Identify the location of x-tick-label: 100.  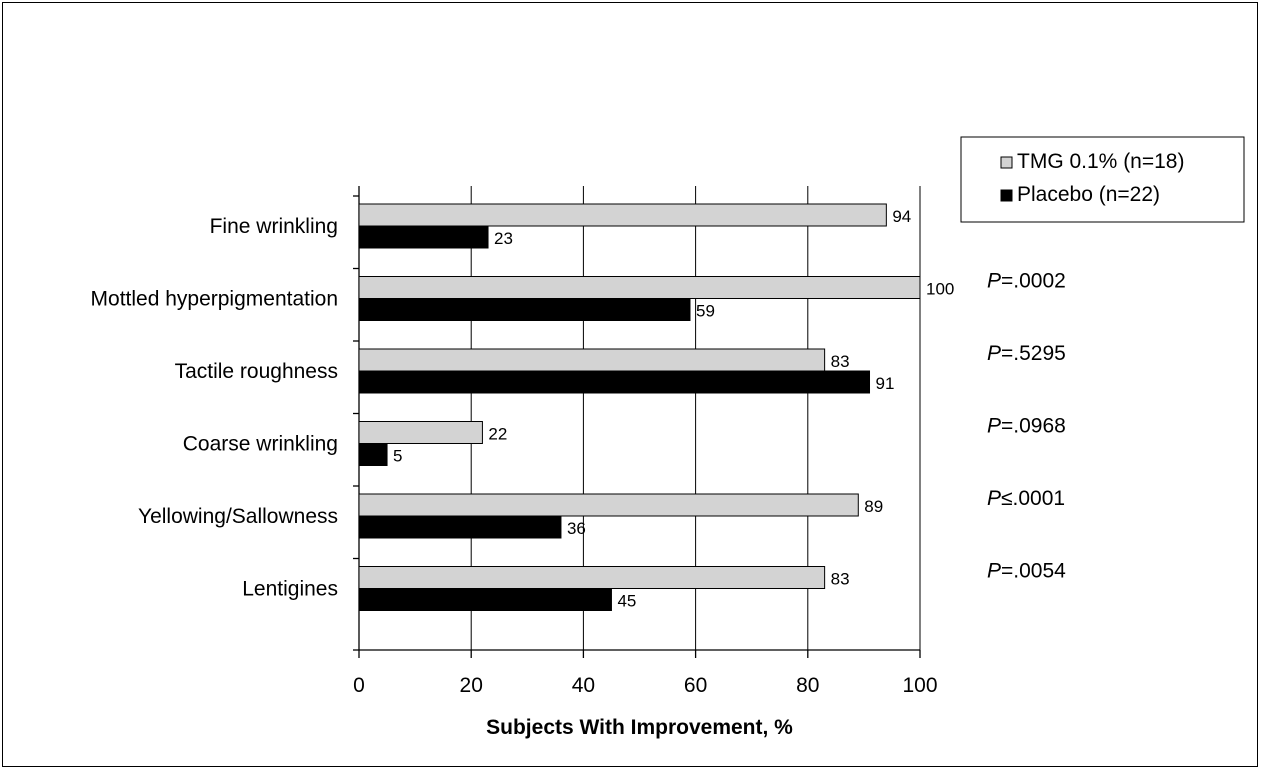
(919, 685).